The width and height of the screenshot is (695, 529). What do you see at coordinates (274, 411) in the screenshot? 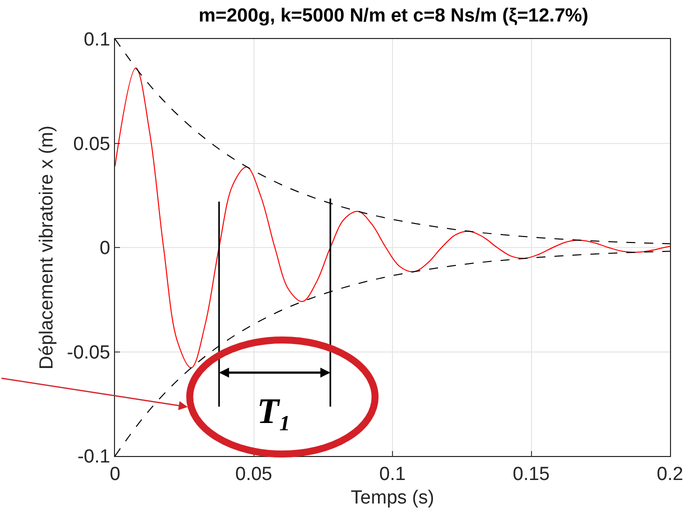
I see `annotation: T₁` at bounding box center [274, 411].